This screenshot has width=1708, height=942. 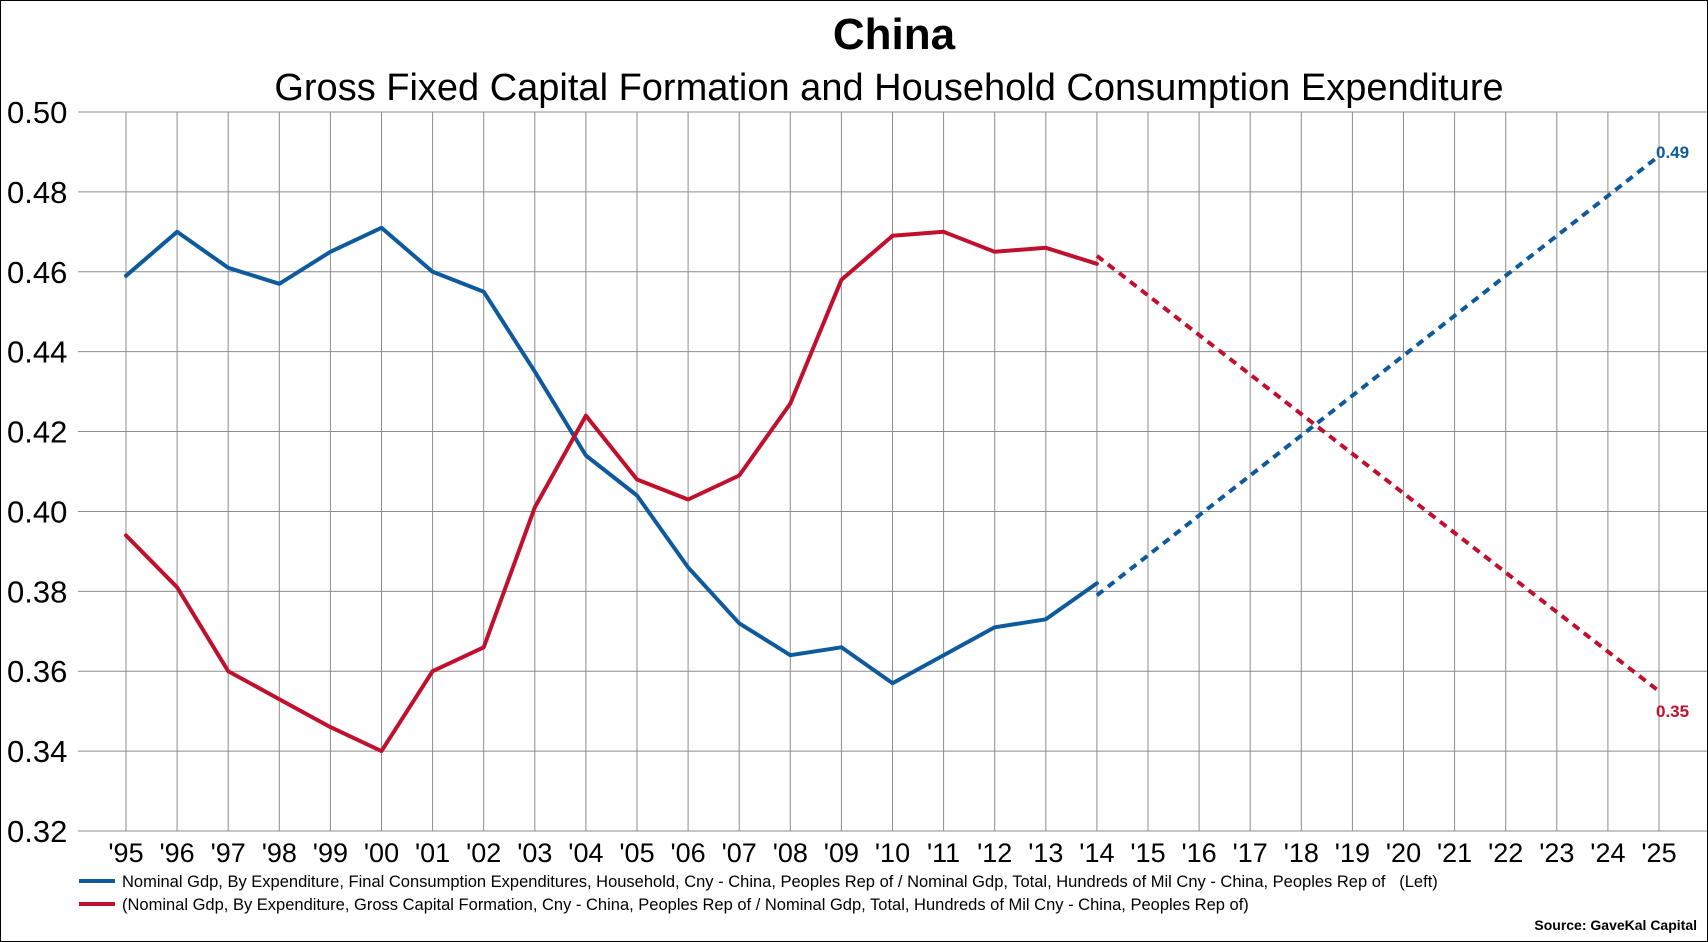 What do you see at coordinates (279, 853) in the screenshot?
I see `x-tick-label: '98` at bounding box center [279, 853].